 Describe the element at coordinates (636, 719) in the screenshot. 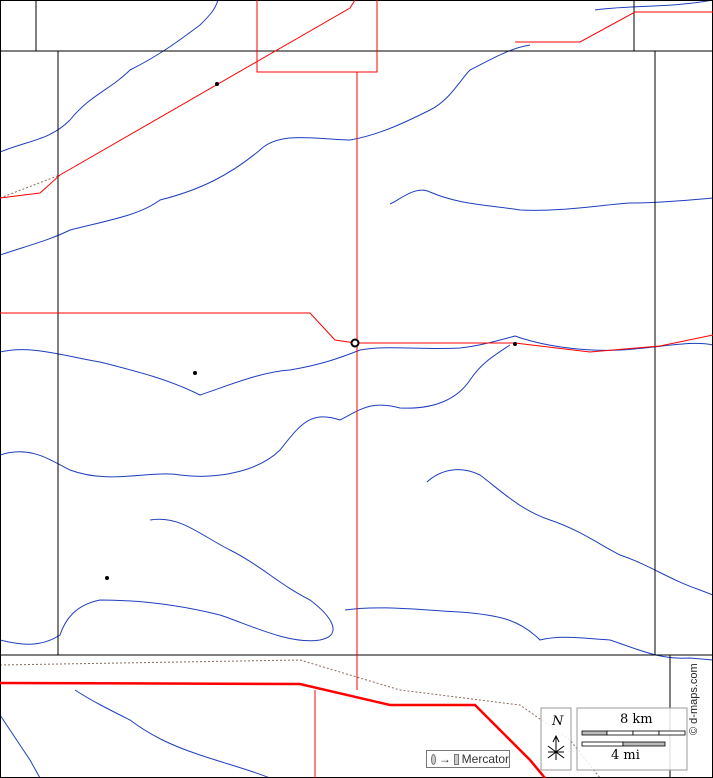

I see `scale-km-label: 8 km` at that location.